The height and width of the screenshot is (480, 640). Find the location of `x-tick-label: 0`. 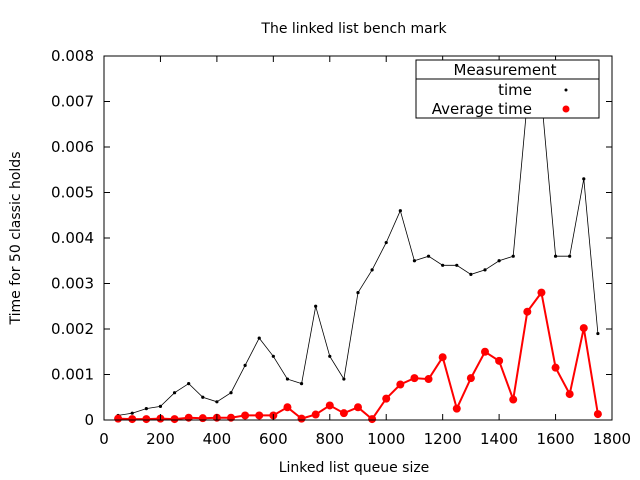

x-tick-label: 0 is located at coordinates (104, 439).